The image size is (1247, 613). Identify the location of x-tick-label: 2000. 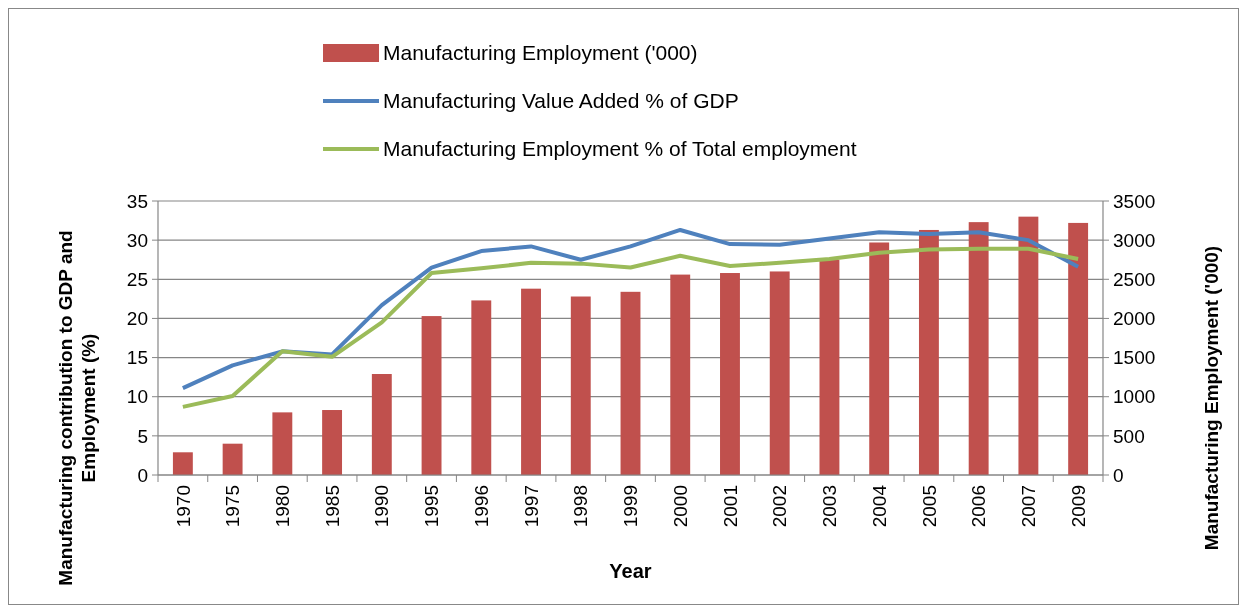
(680, 506).